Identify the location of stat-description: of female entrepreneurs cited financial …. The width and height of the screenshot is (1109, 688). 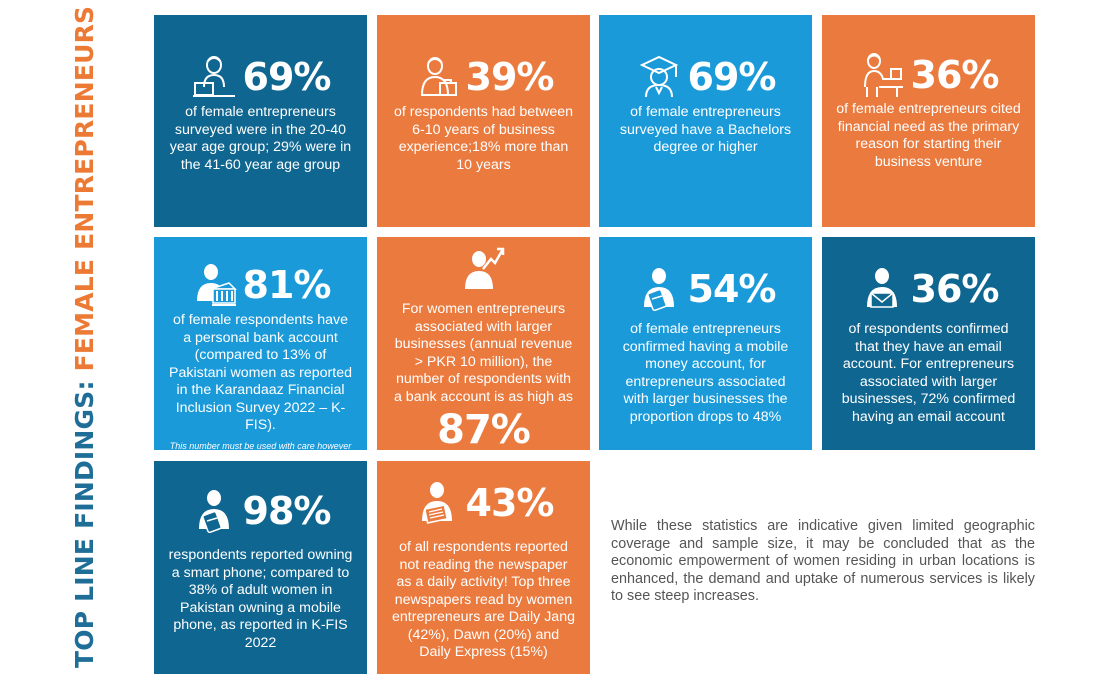
(928, 135).